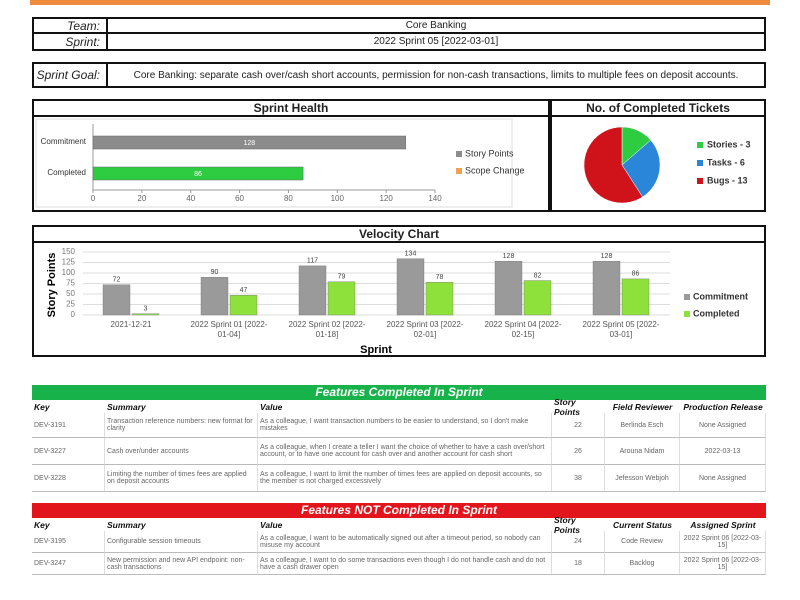 This screenshot has height=600, width=800. I want to click on table-cell: 24, so click(578, 542).